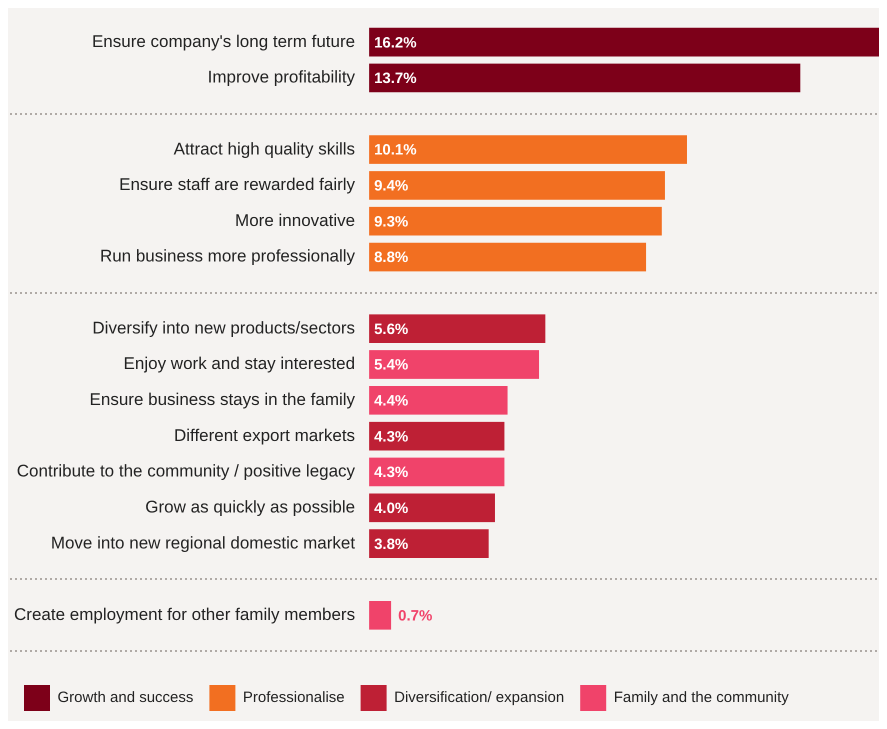 The width and height of the screenshot is (887, 729). What do you see at coordinates (282, 77) in the screenshot?
I see `y-tick-label: Improve profitability` at bounding box center [282, 77].